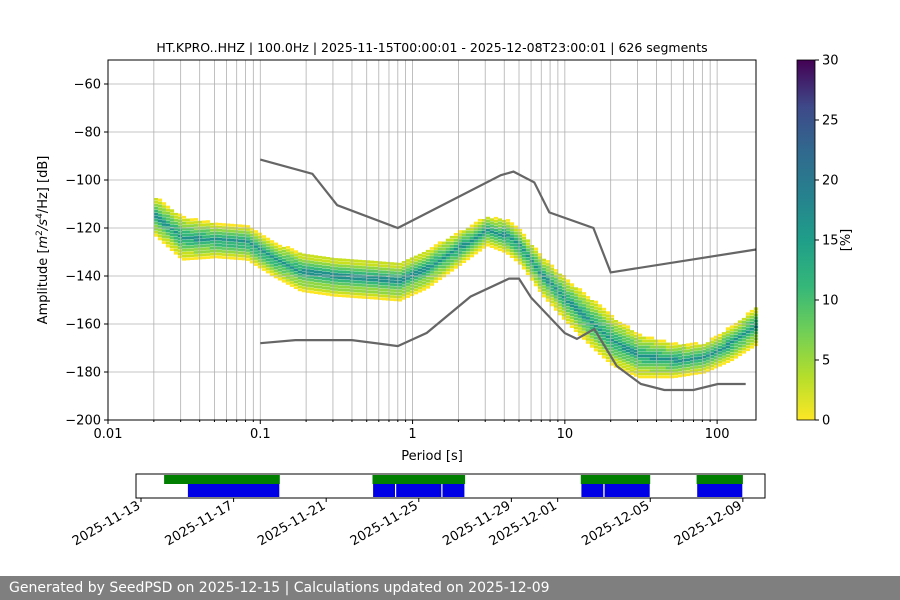 This screenshot has width=900, height=600. What do you see at coordinates (720, 490) in the screenshot?
I see `psd-segment-bar` at bounding box center [720, 490].